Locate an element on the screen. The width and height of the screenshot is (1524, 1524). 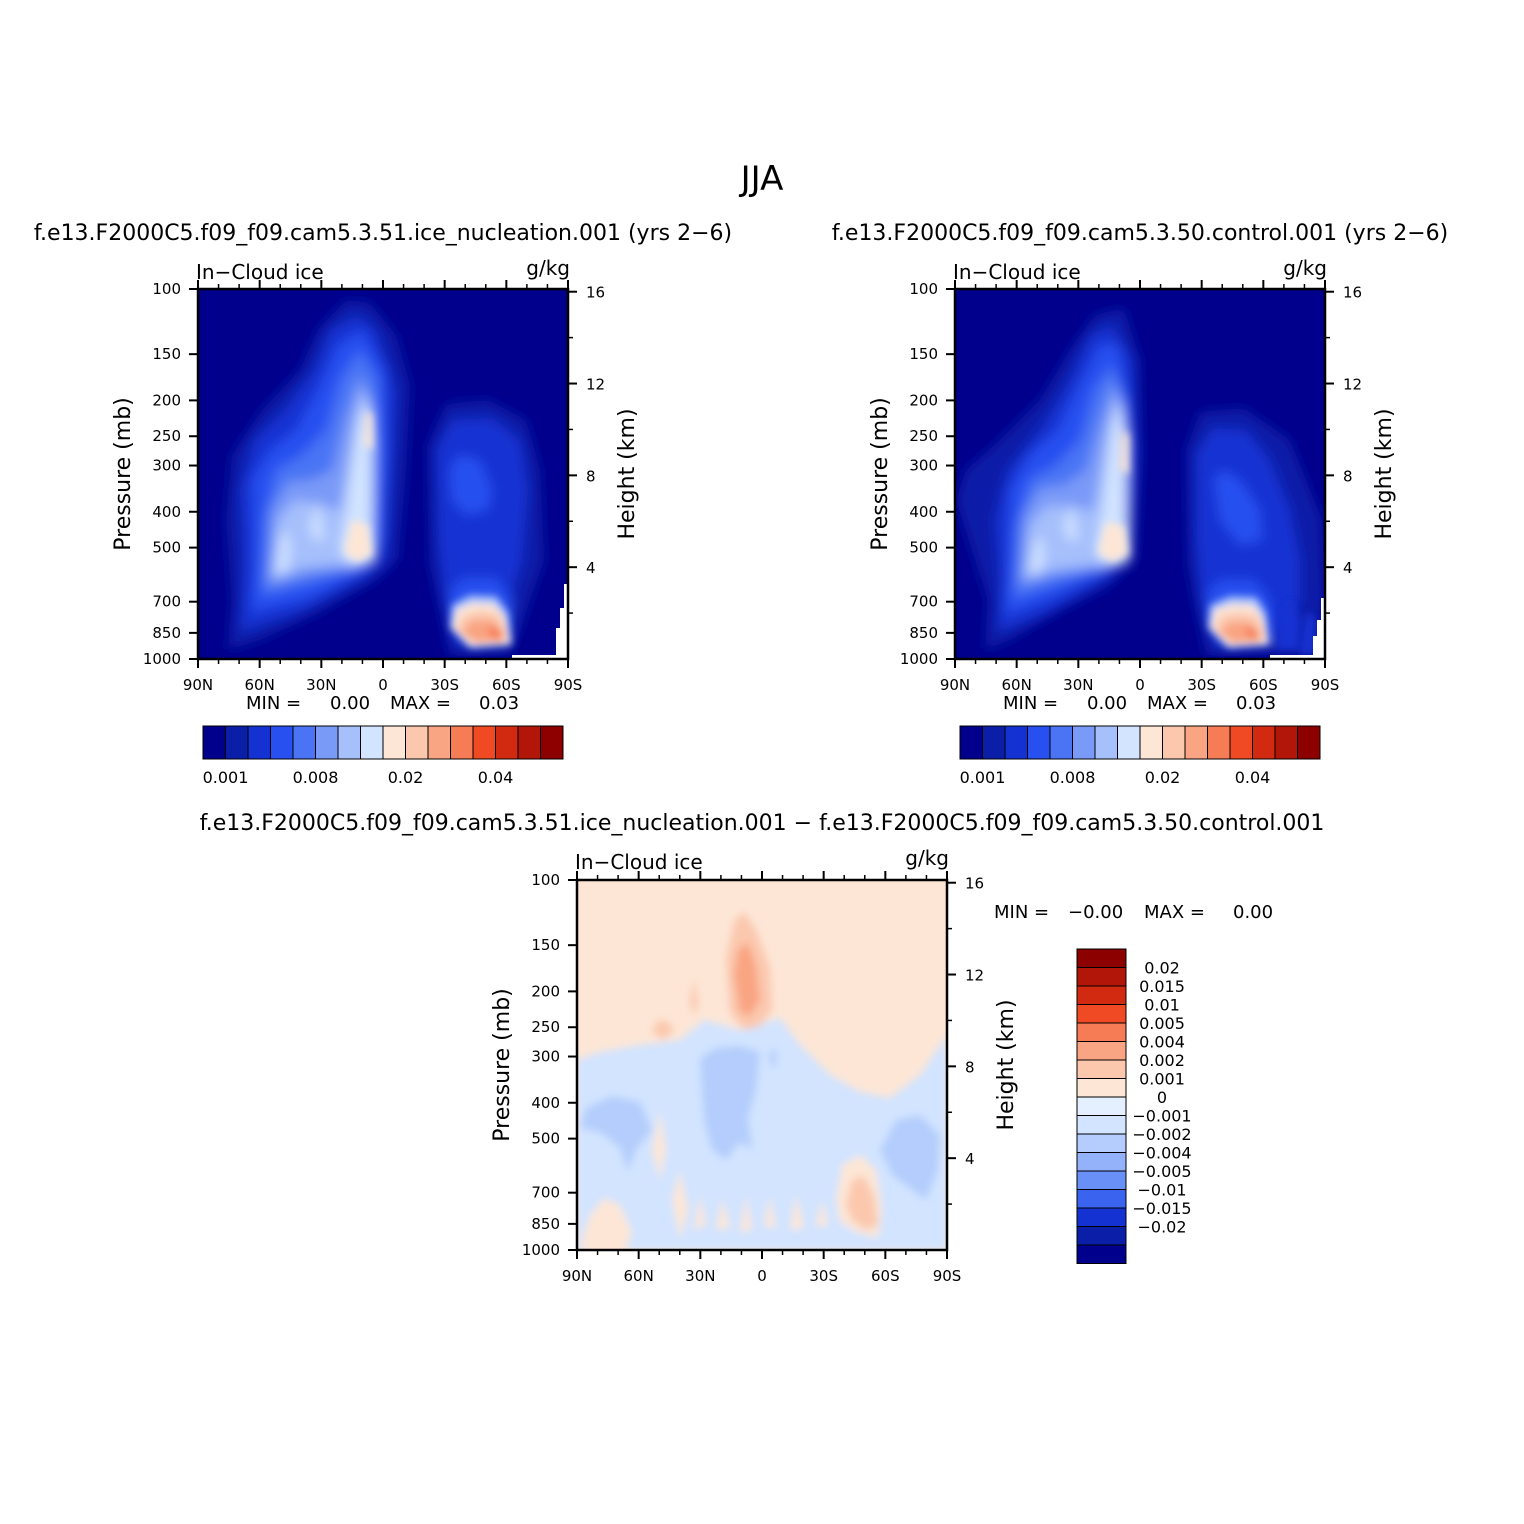
y-right-tick-label: 16 is located at coordinates (595, 293).